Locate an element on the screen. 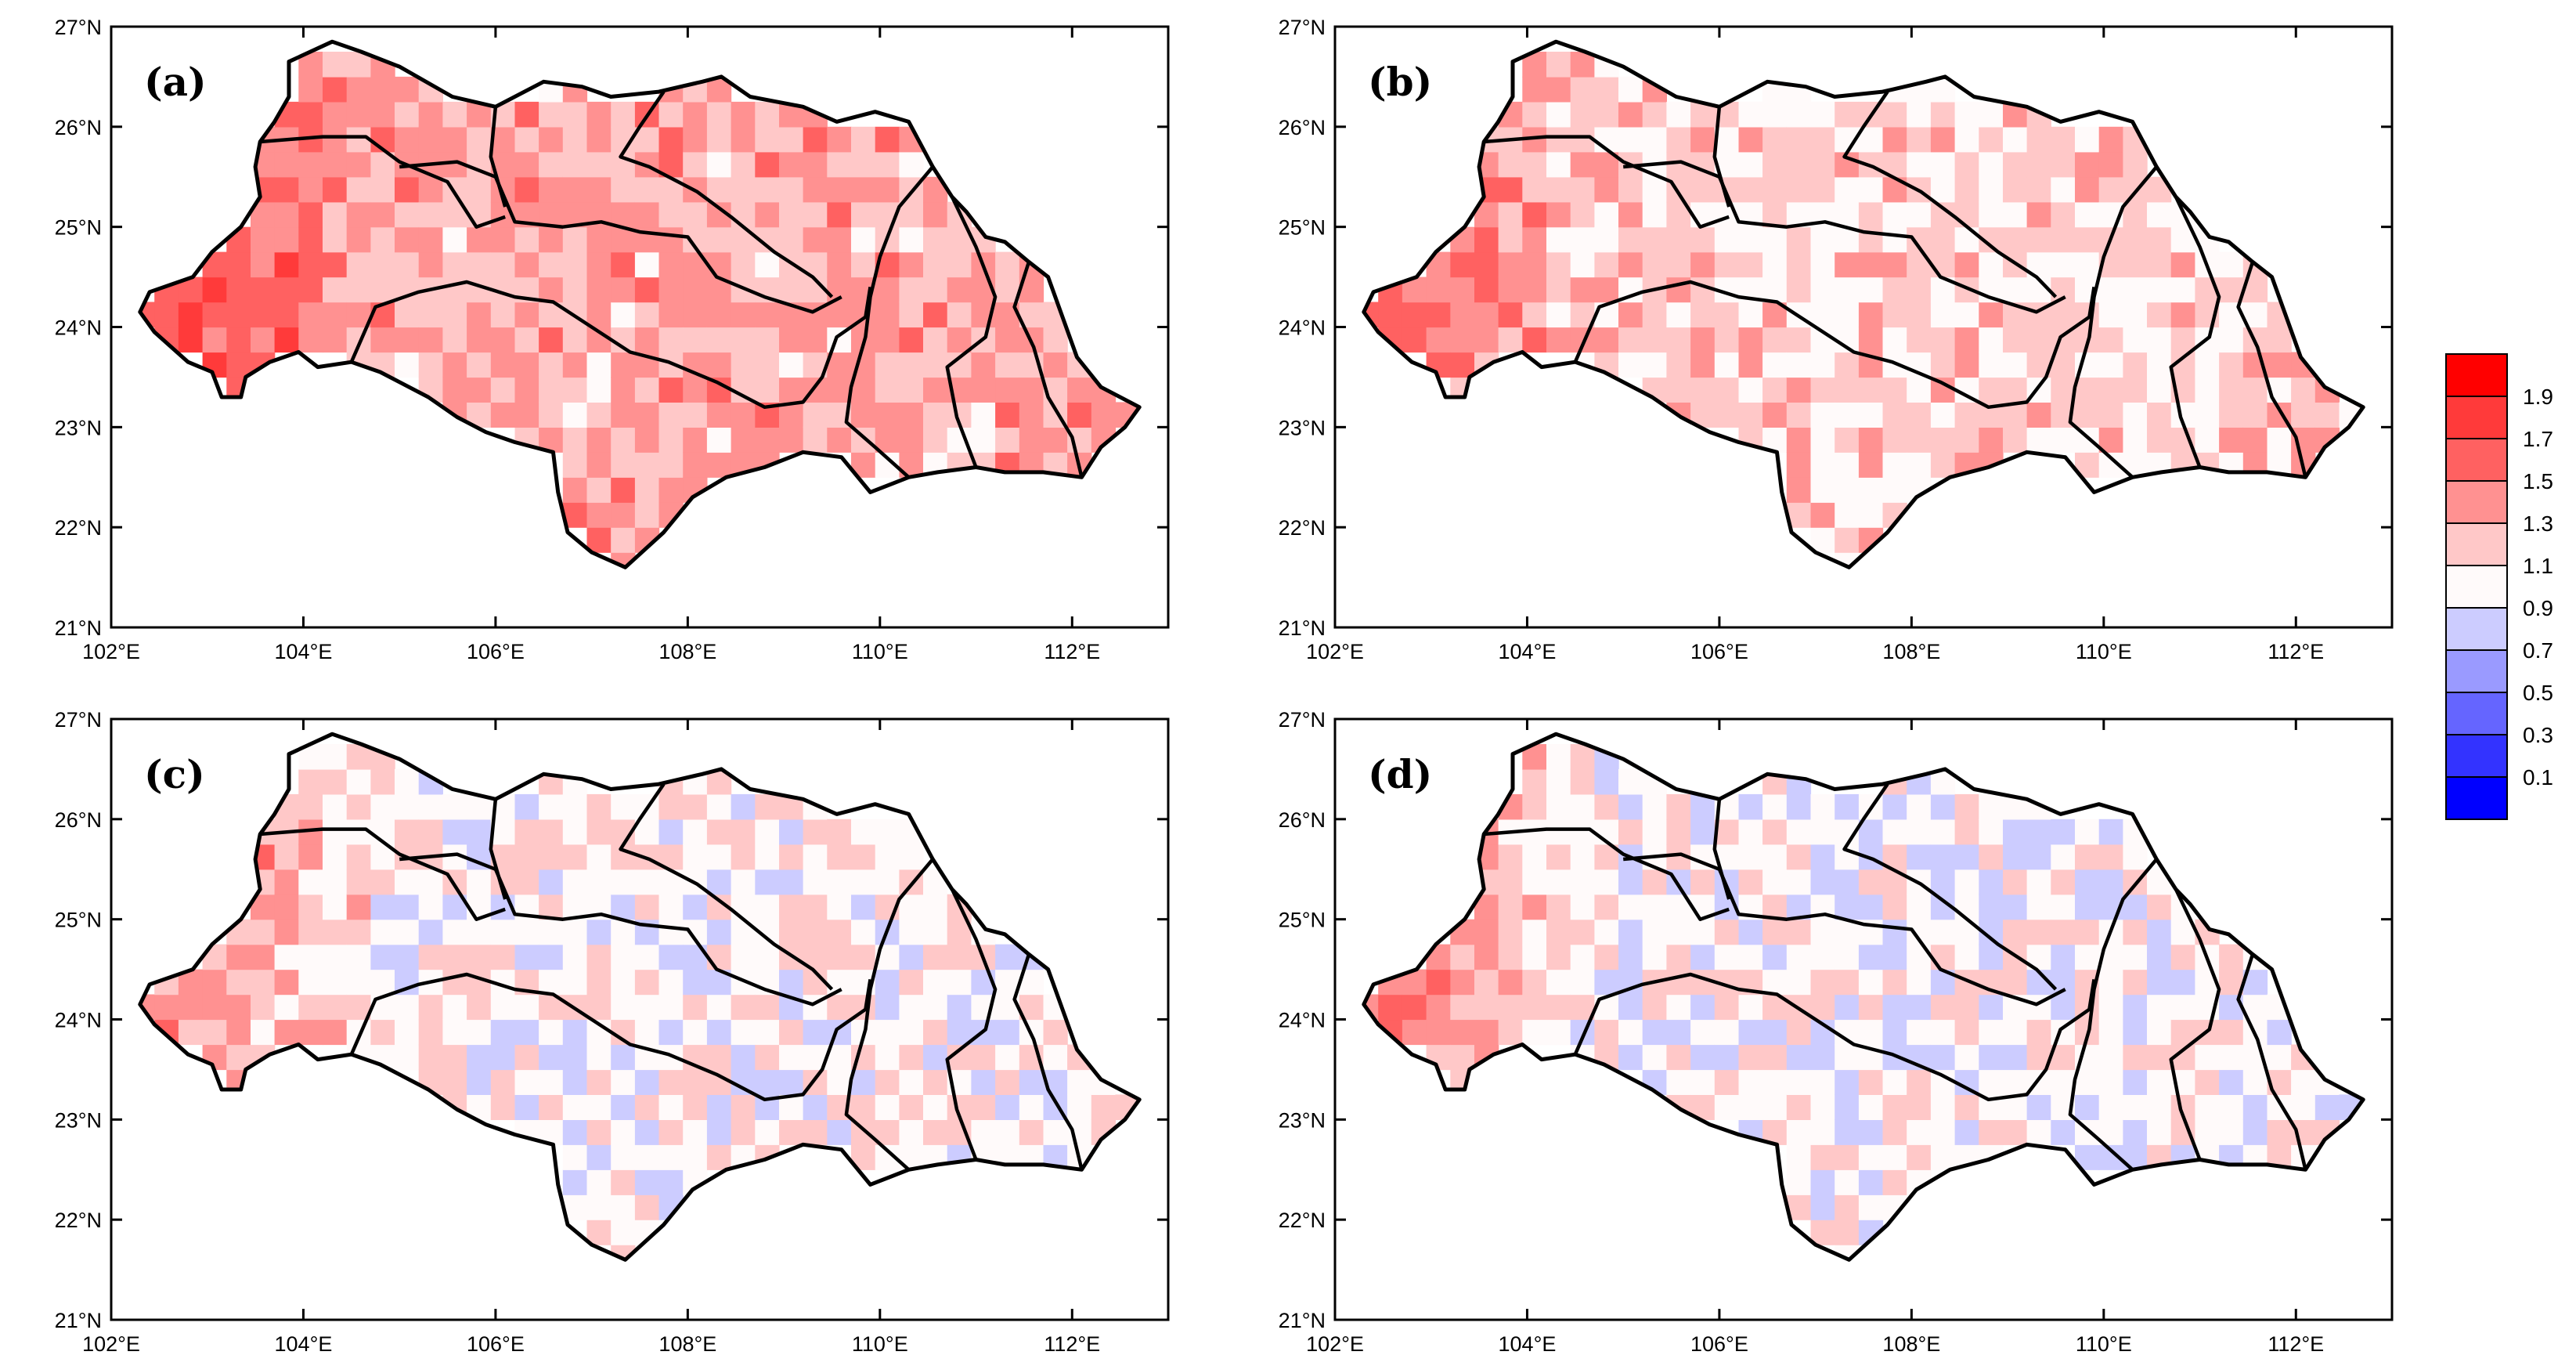 The height and width of the screenshot is (1366, 2576). colorbar-level-label: 0.9 is located at coordinates (2538, 608).